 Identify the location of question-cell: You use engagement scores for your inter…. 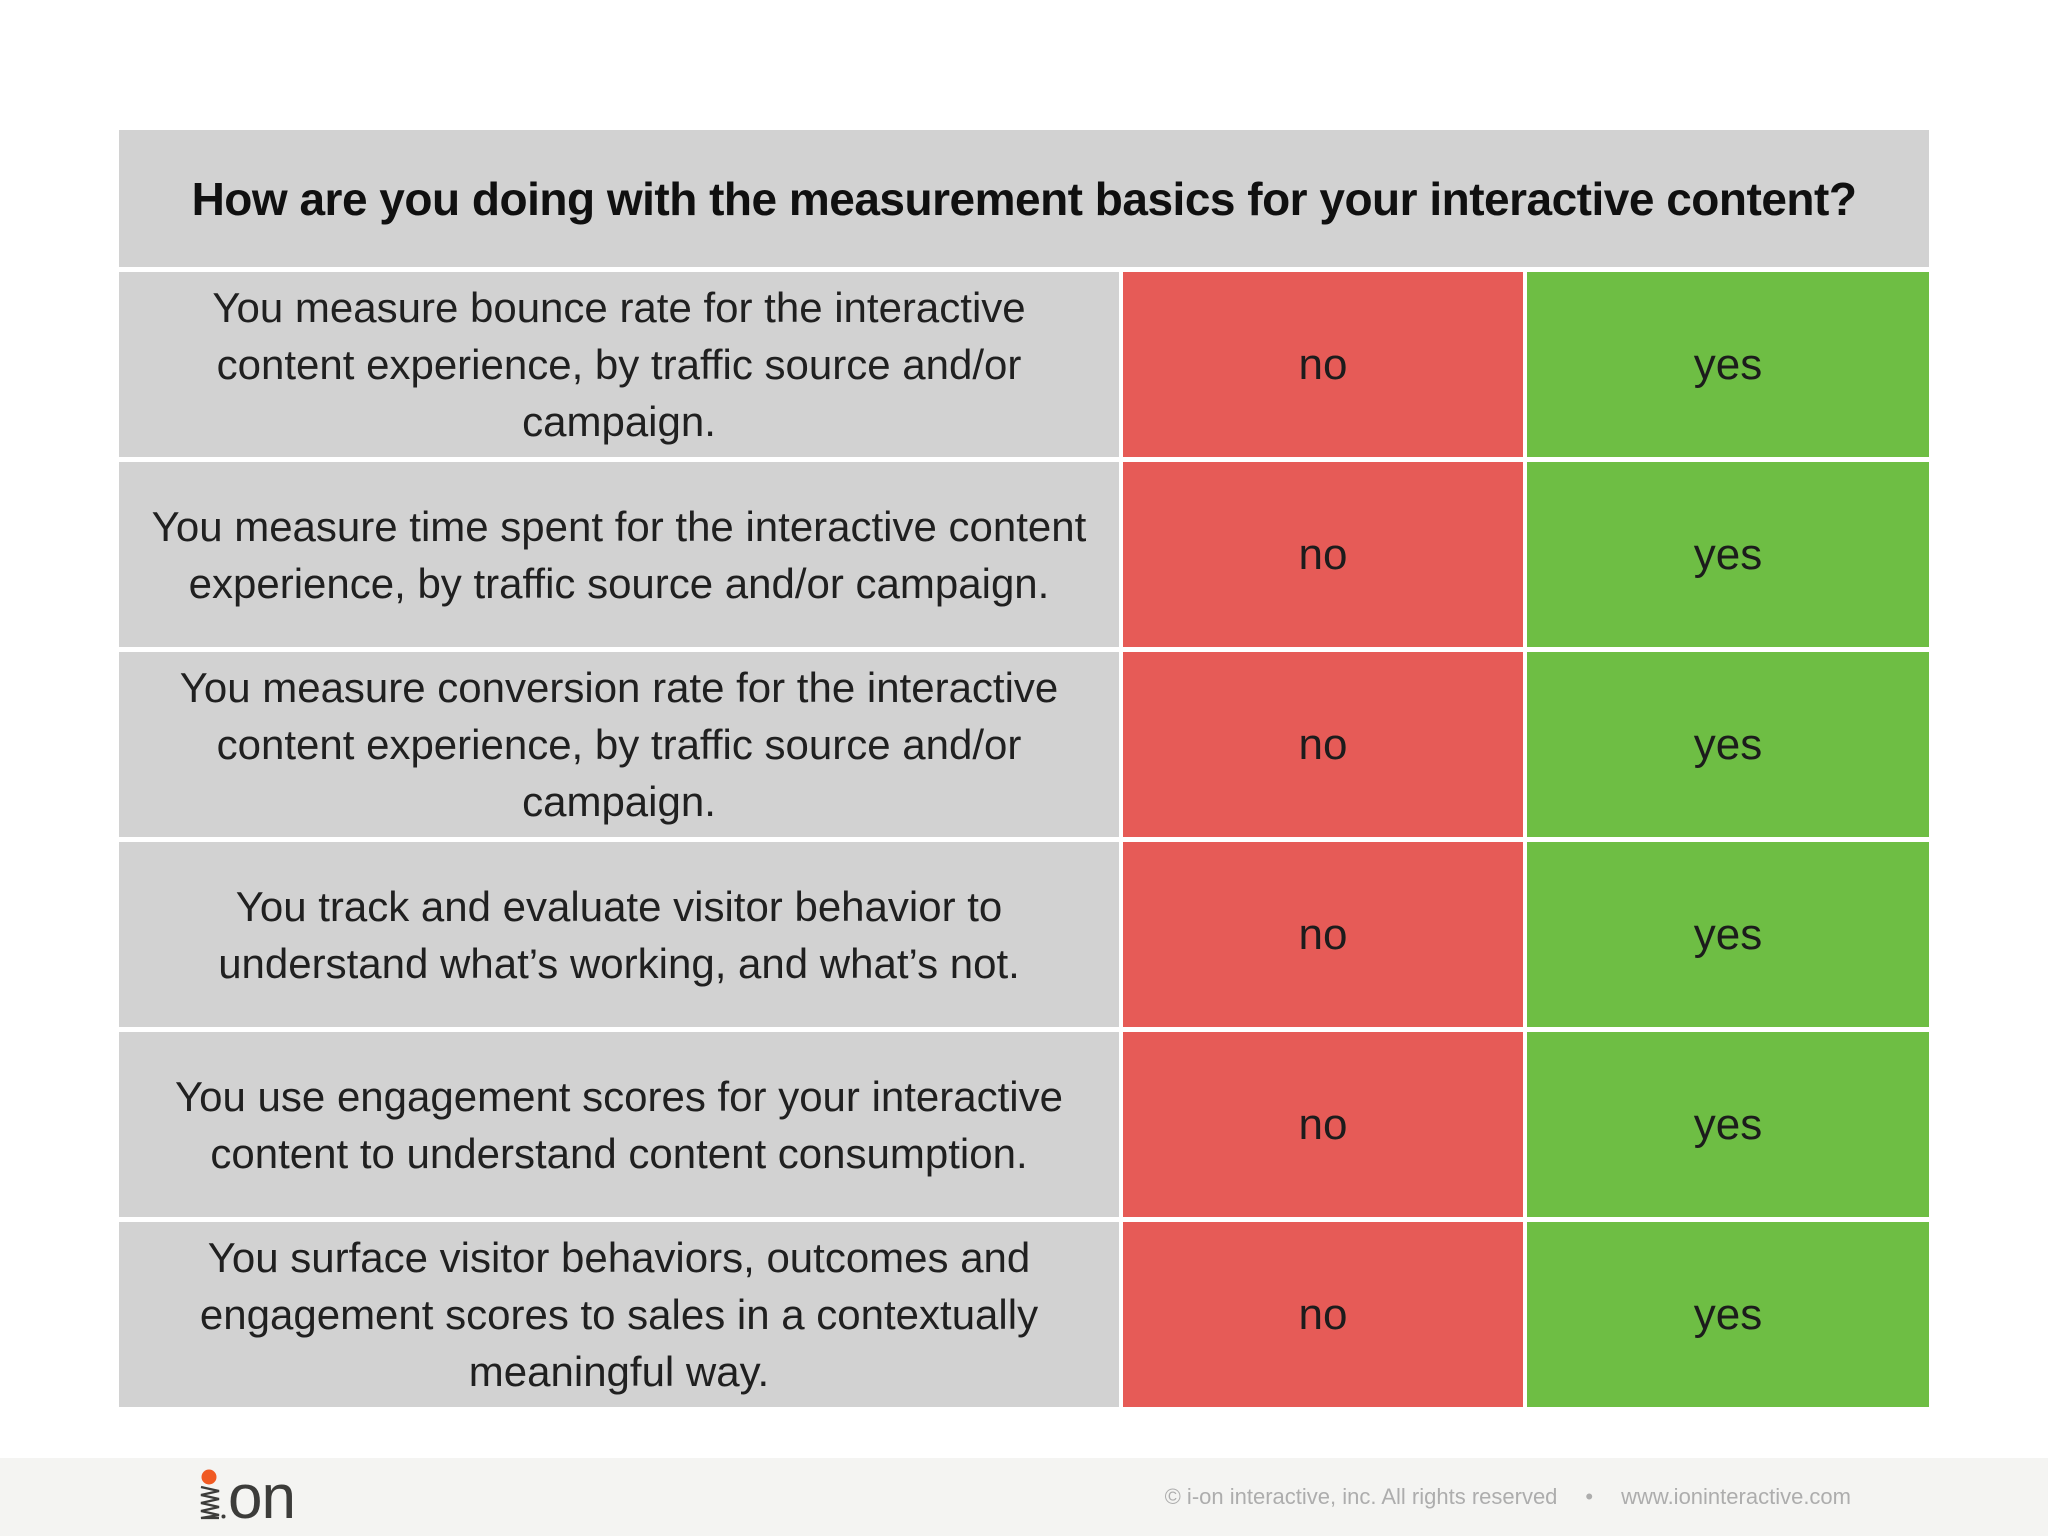
(619, 1124).